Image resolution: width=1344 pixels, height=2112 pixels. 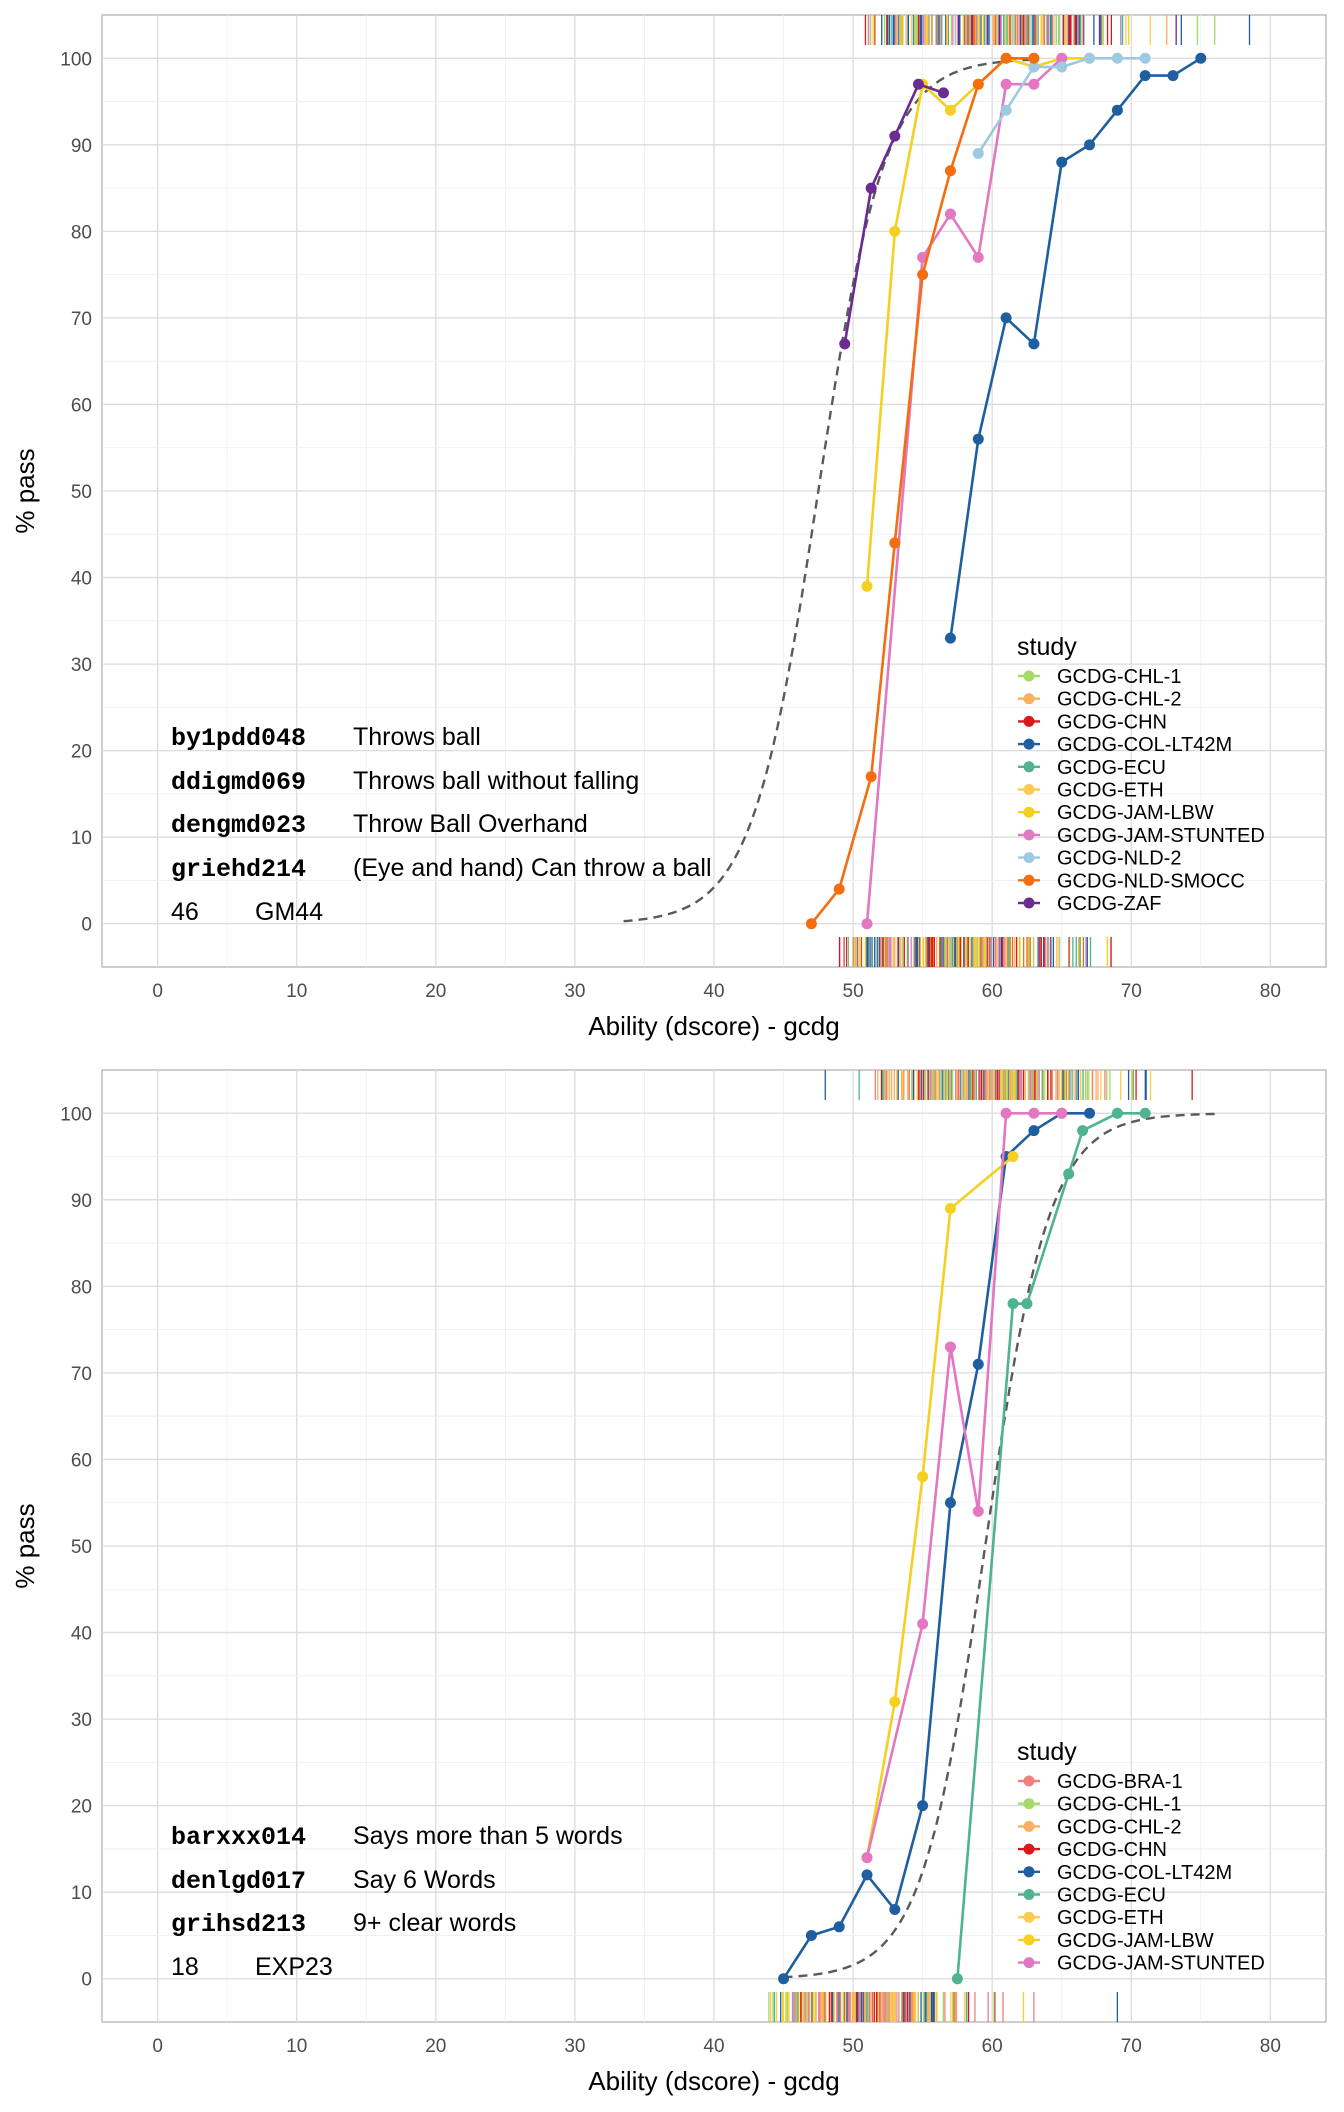 I want to click on legend-label: GCDG-CHN, so click(x=1112, y=1850).